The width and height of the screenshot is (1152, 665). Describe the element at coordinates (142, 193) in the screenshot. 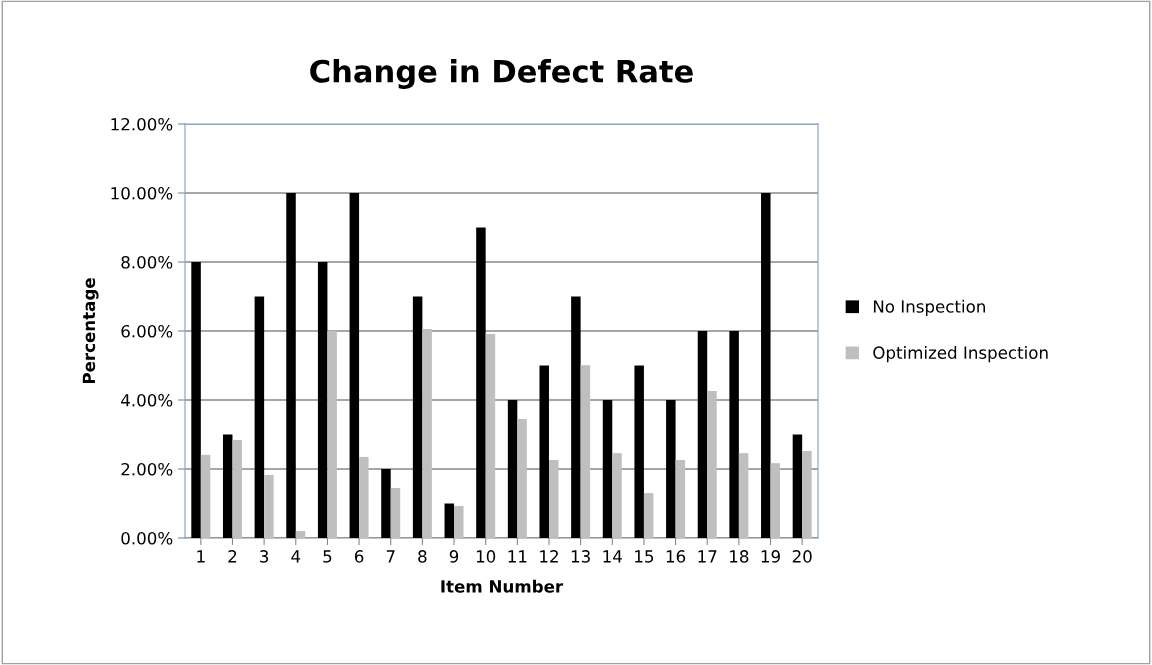

I see `y-tick-label: 10.00%` at that location.